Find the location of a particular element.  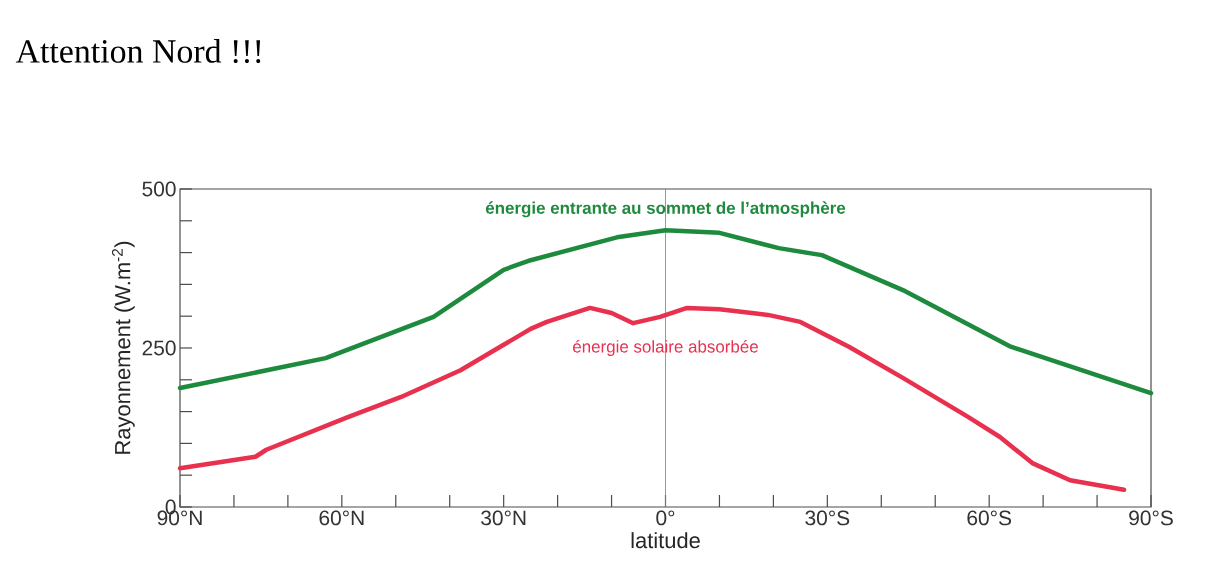

x-tick-label: 60°N is located at coordinates (341, 518).